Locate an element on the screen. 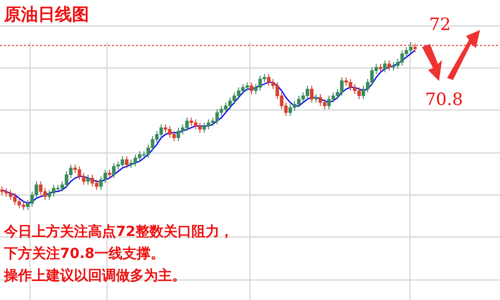 This screenshot has width=500, height=300. text: 操作上建议以回调做多为主。 is located at coordinates (94, 275).